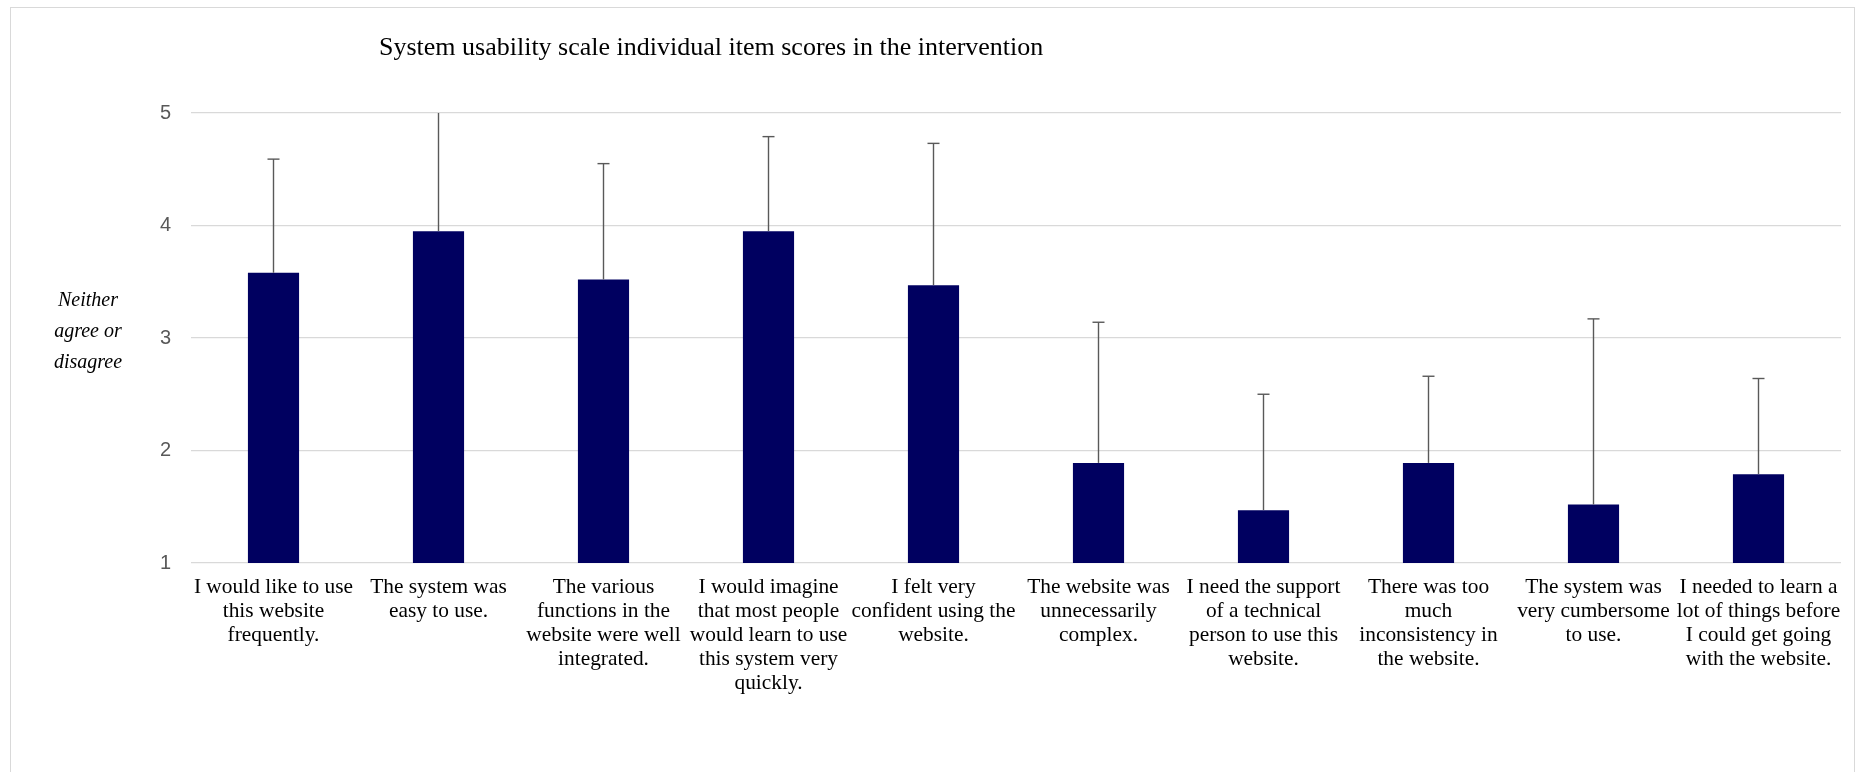  Describe the element at coordinates (1429, 622) in the screenshot. I see `x-tick-label: There was too much inconsistency in the website.` at that location.